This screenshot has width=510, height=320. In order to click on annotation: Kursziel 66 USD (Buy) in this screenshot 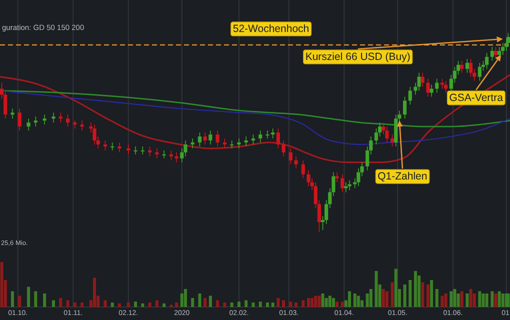, I will do `click(357, 56)`.